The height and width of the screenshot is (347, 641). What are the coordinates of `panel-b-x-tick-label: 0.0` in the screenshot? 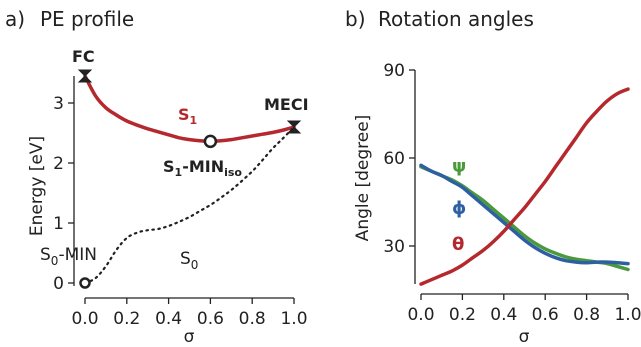 It's located at (420, 315).